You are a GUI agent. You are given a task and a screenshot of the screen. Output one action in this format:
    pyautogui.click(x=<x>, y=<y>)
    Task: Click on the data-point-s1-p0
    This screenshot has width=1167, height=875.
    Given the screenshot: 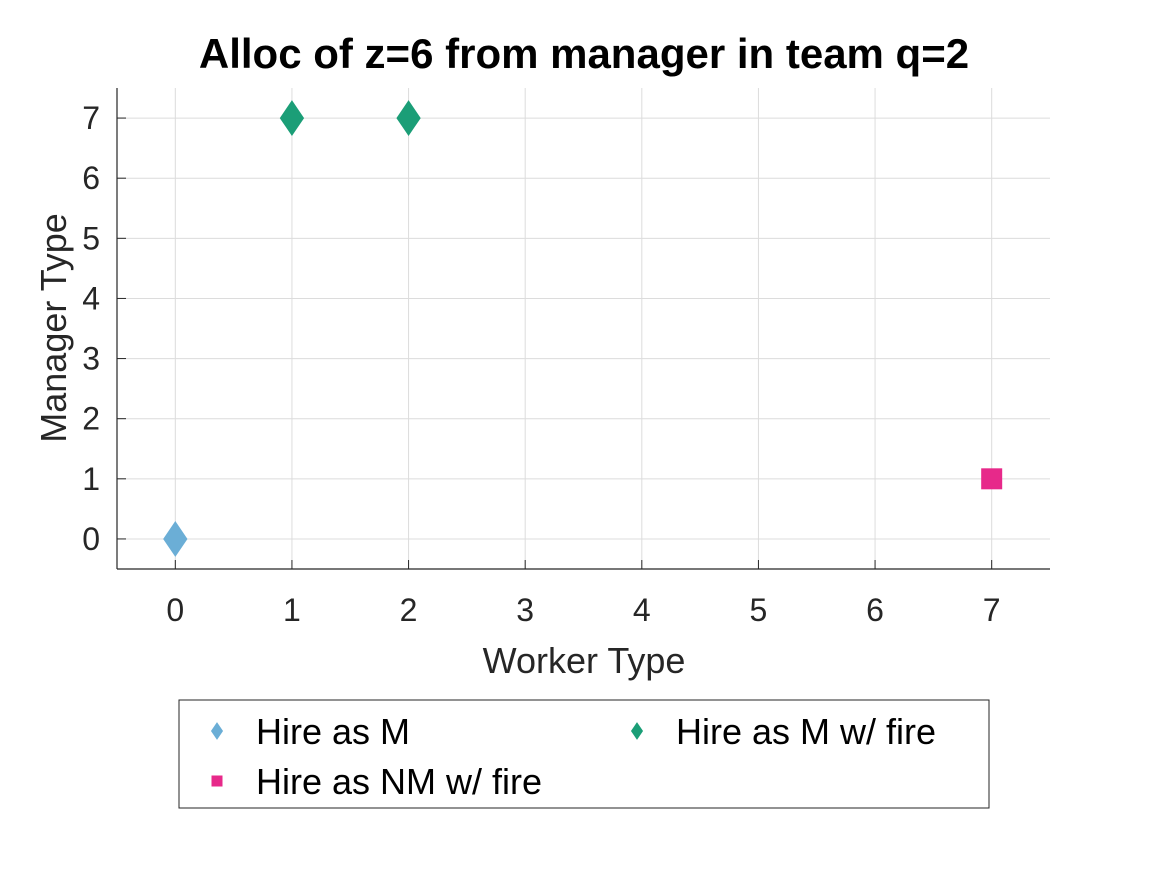 What is the action you would take?
    pyautogui.click(x=292, y=118)
    